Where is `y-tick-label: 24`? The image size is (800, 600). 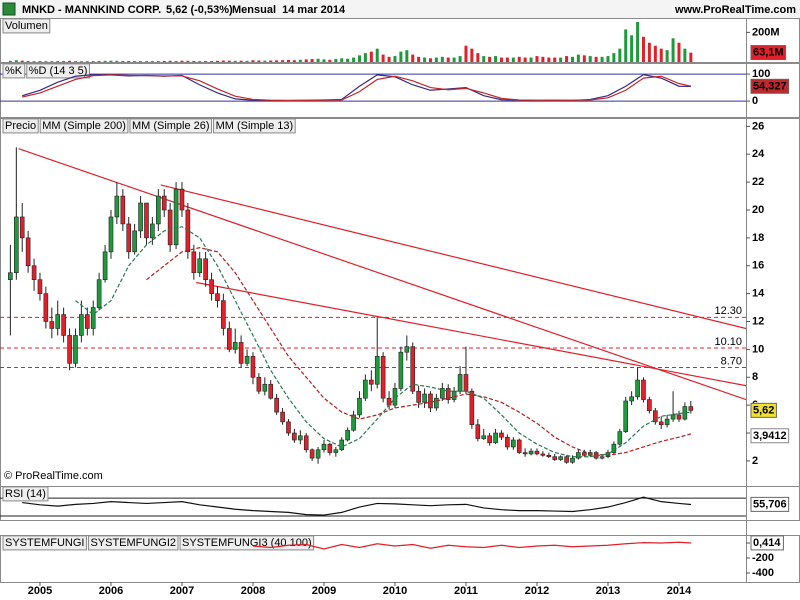 y-tick-label: 24 is located at coordinates (758, 154).